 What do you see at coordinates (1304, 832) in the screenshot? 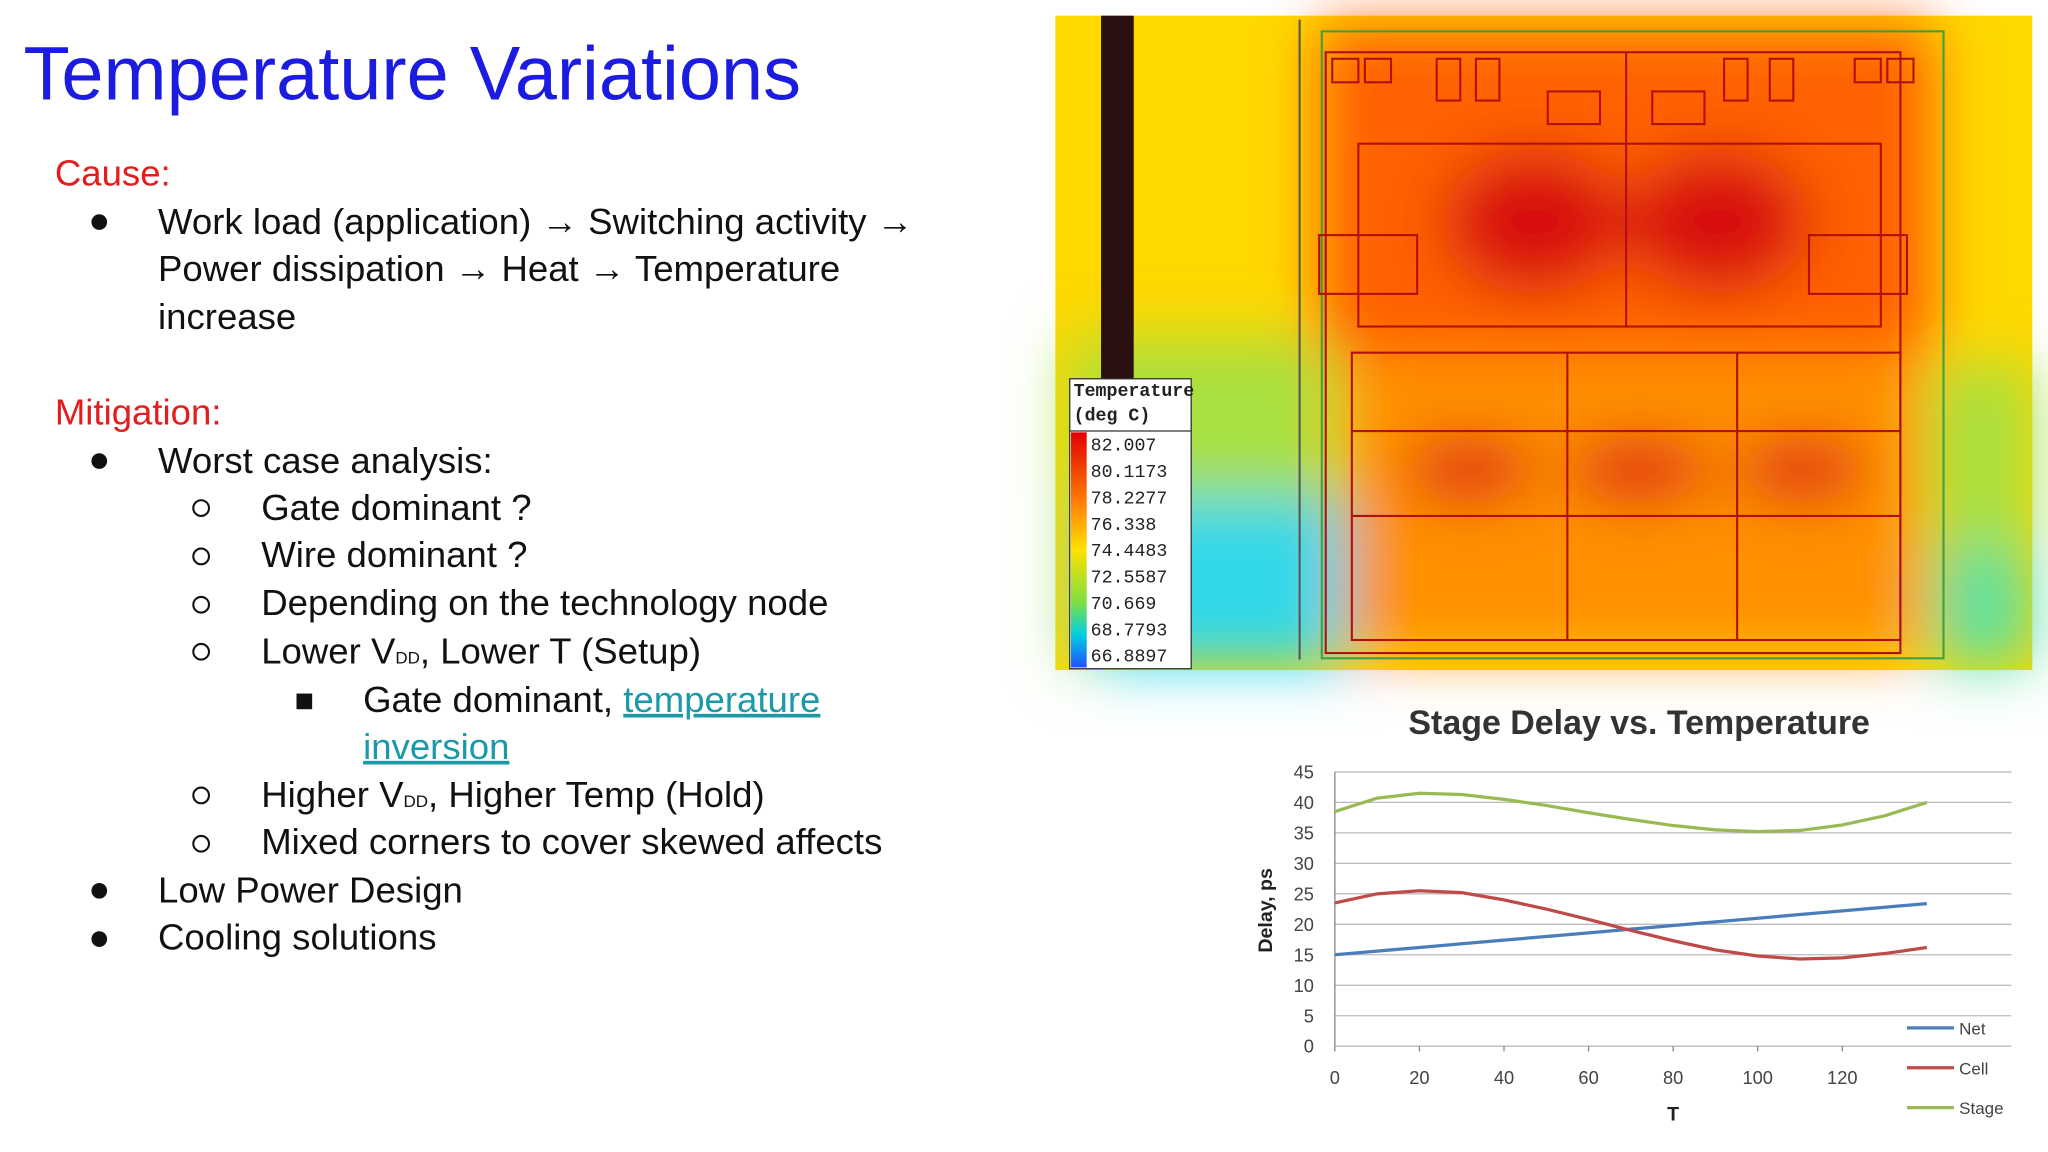
I see `y-tick-label: 35` at bounding box center [1304, 832].